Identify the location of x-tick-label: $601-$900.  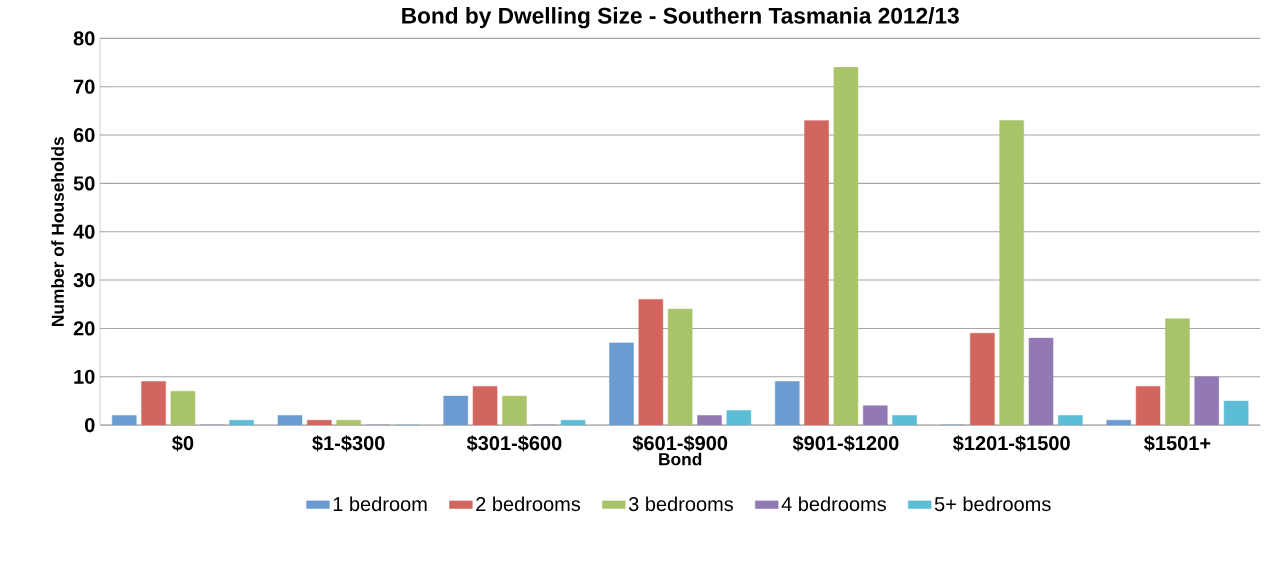
(680, 443).